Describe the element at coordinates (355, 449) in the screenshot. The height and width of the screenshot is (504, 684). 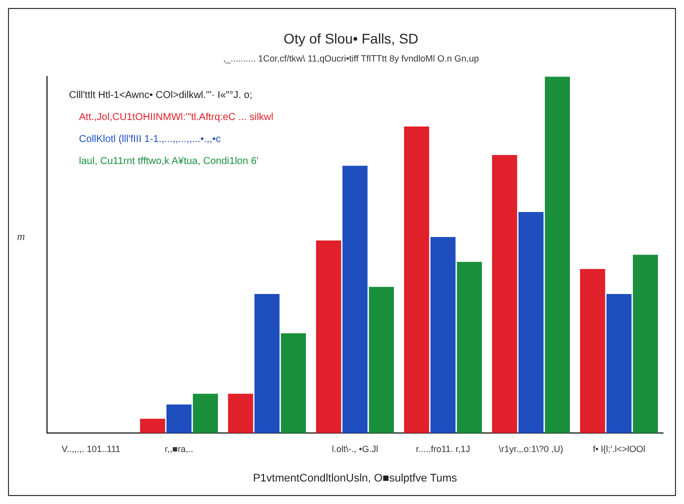
I see `x-tick-label: l.olt\-., •G.Jl` at that location.